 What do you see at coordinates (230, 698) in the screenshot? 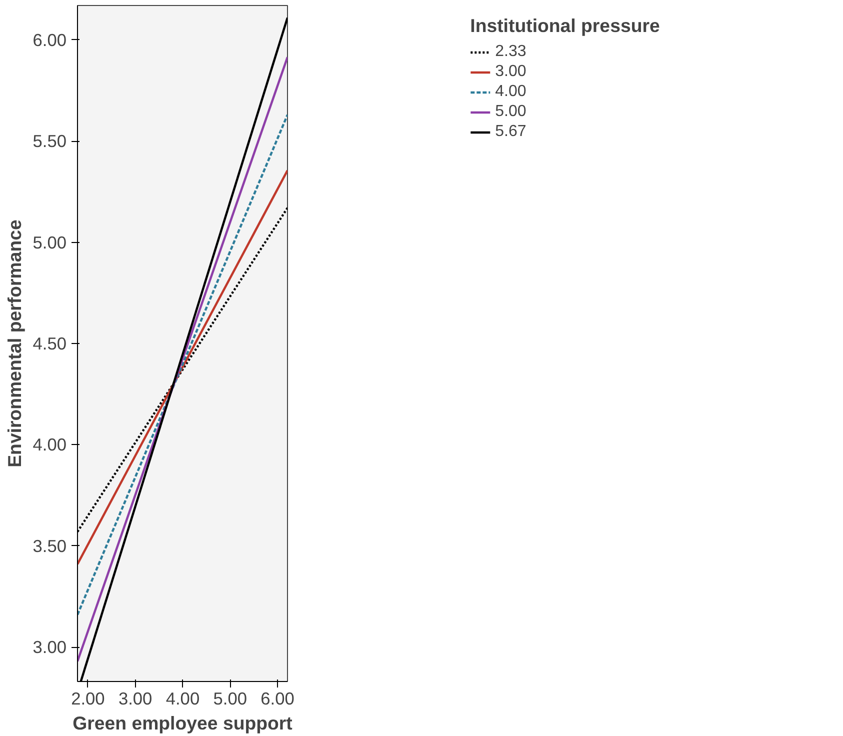
I see `x-tick-label: 5.00` at bounding box center [230, 698].